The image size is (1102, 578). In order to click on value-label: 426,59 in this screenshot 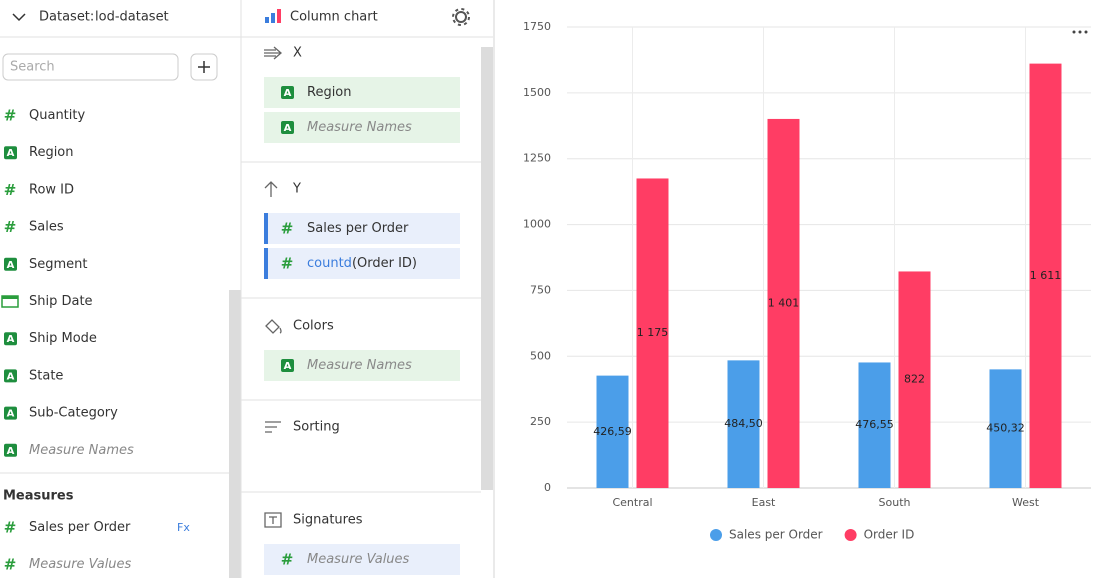, I will do `click(612, 431)`.